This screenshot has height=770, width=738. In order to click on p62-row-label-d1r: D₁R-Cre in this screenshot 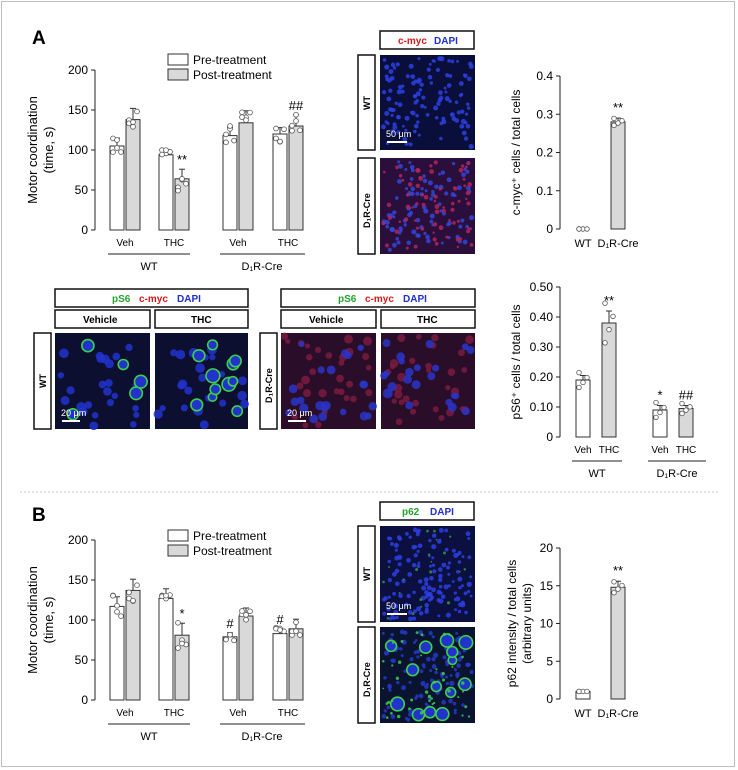, I will do `click(367, 679)`.